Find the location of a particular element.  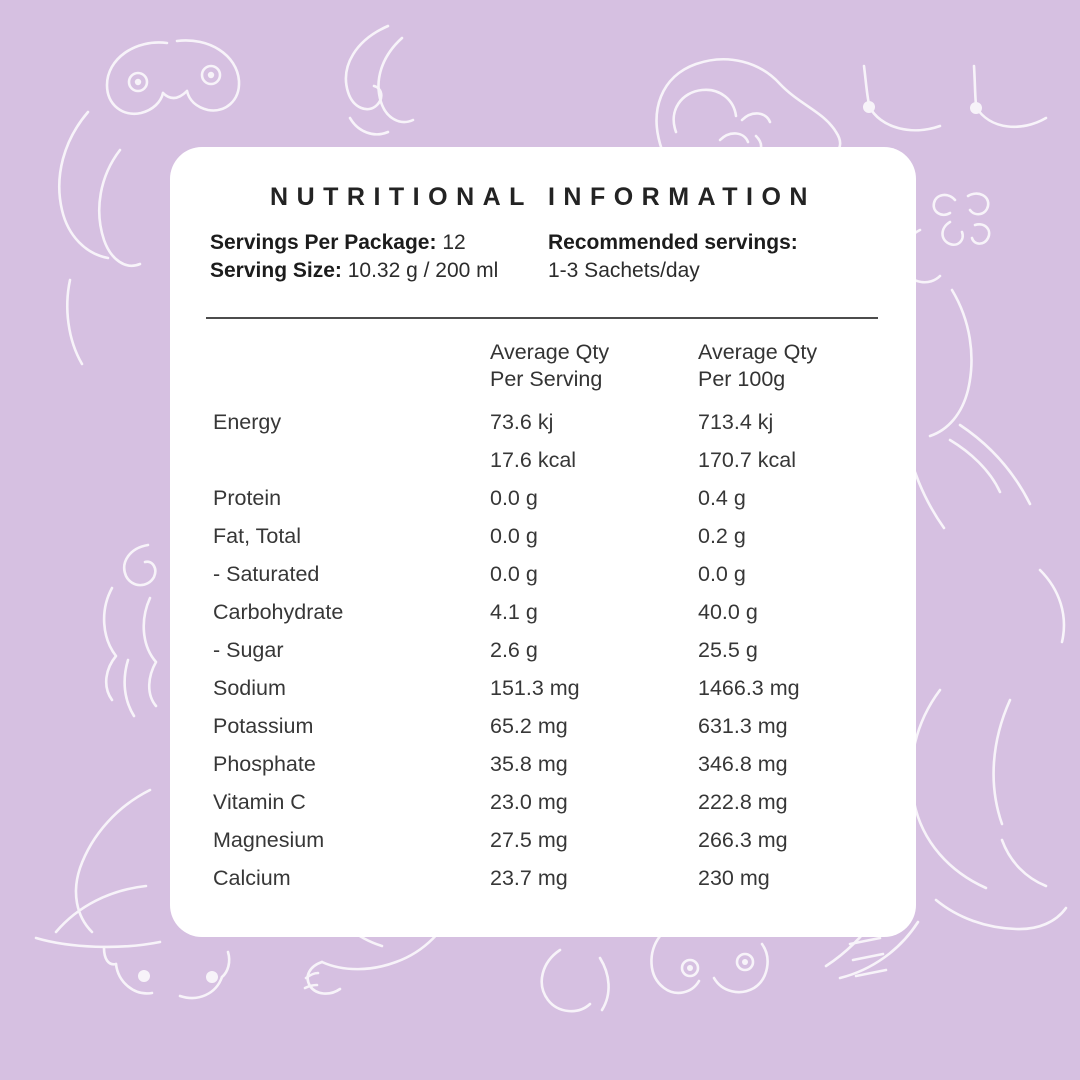

per-serving-value: 151.3 mg is located at coordinates (535, 688).